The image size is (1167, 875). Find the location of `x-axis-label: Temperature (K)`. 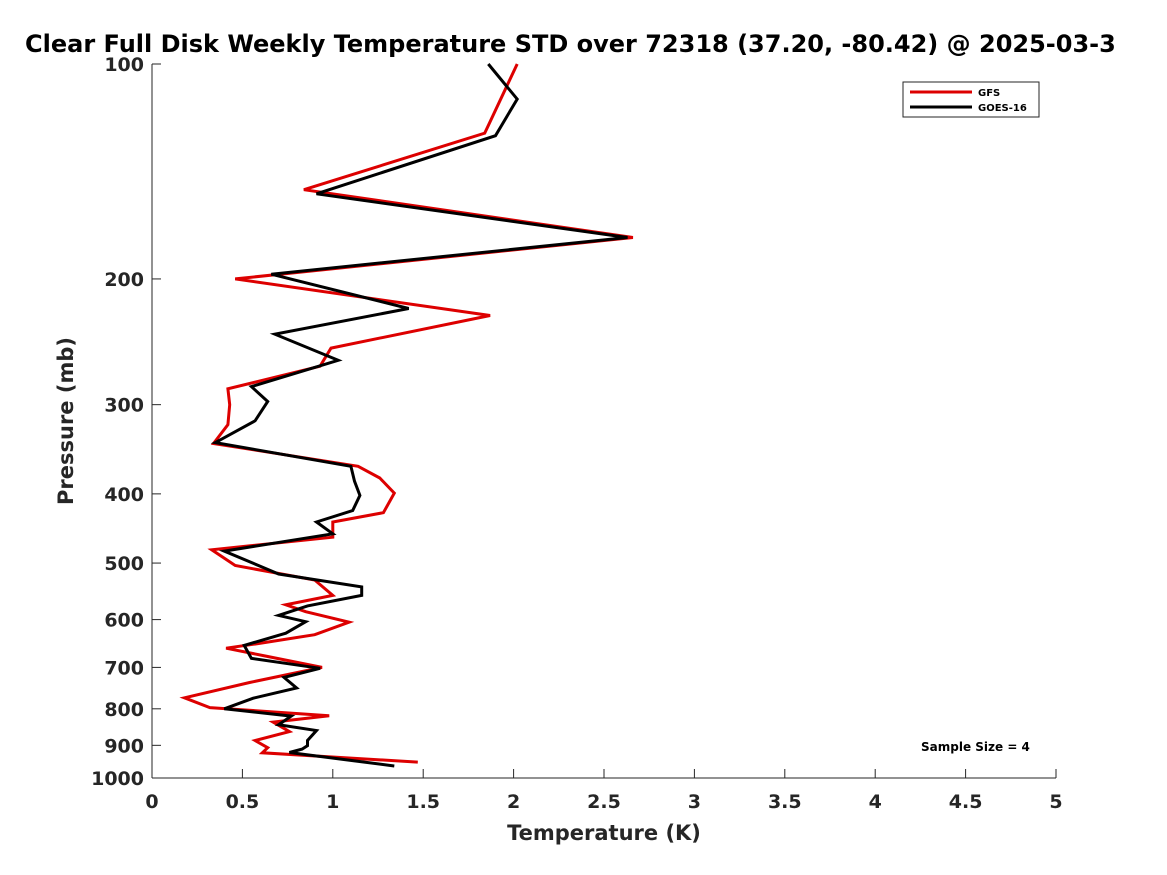

x-axis-label: Temperature (K) is located at coordinates (604, 833).